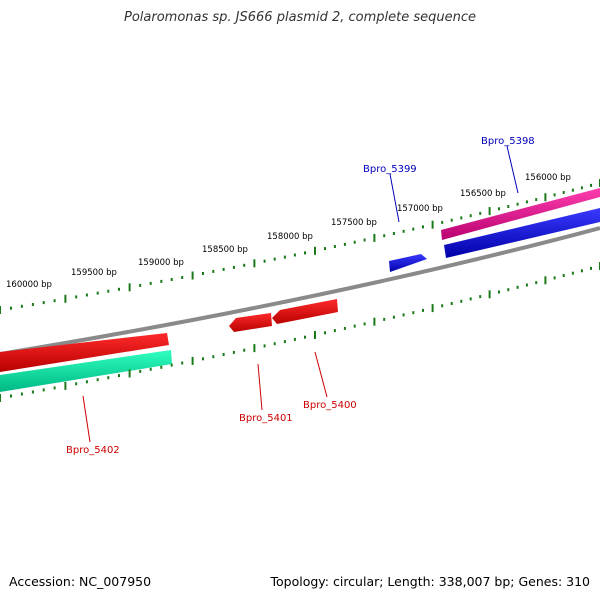 The height and width of the screenshot is (600, 600). Describe the element at coordinates (80, 581) in the screenshot. I see `accession-text: Accession: NC_007950` at that location.